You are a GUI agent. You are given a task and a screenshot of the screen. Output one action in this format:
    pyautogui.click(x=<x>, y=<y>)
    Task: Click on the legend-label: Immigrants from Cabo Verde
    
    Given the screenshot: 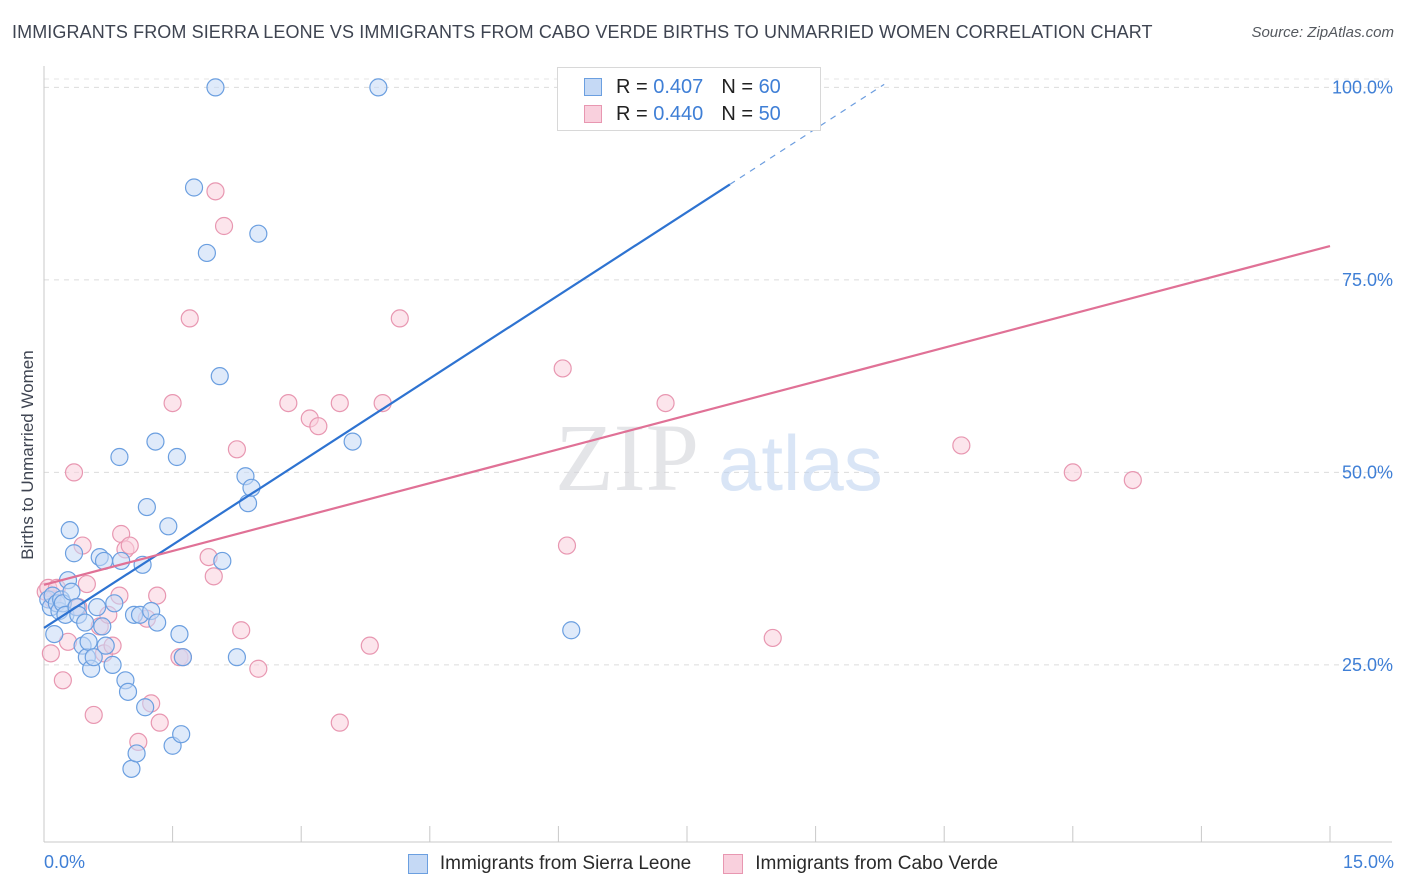 What is the action you would take?
    pyautogui.click(x=877, y=863)
    